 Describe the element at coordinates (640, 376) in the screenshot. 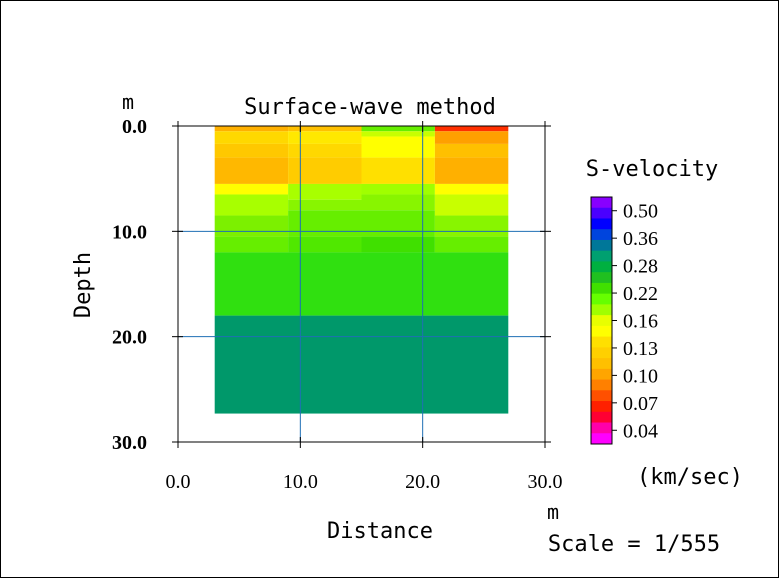

I see `legend-label: 0.10` at that location.